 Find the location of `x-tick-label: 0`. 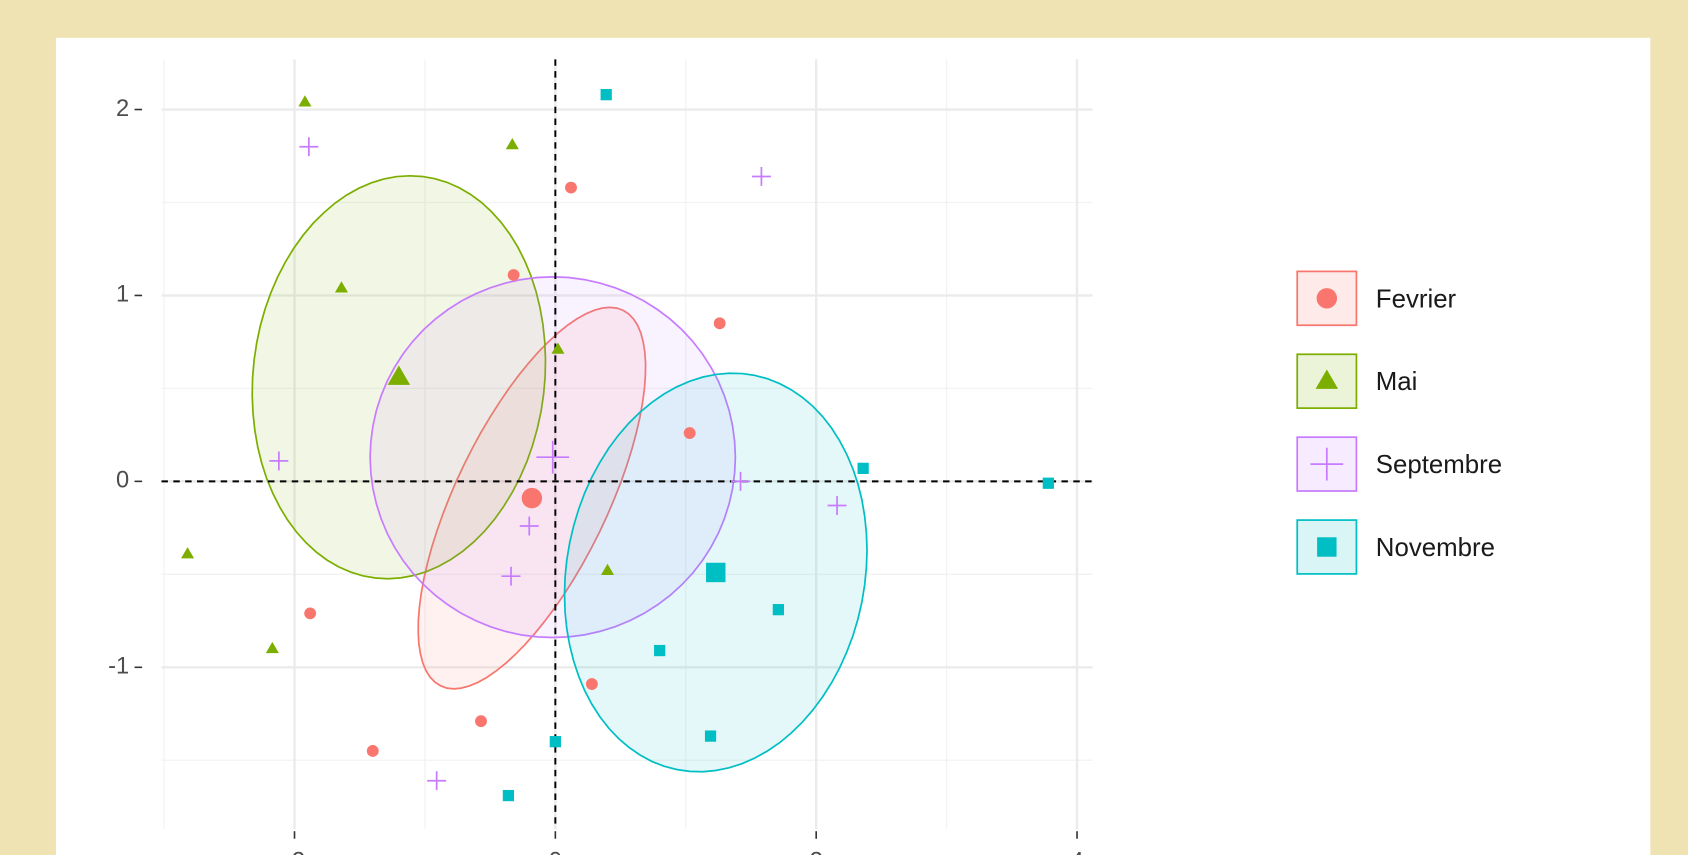

x-tick-label: 0 is located at coordinates (555, 852).